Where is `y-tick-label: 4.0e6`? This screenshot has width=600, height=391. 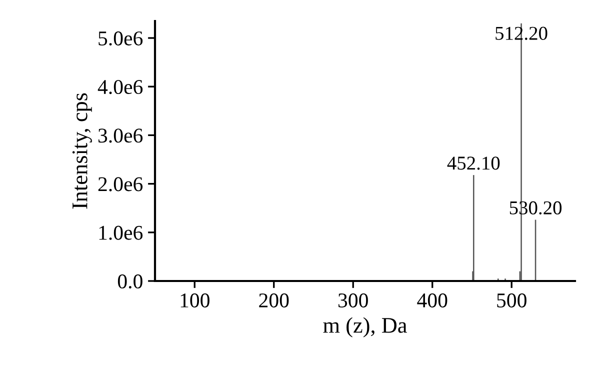
y-tick-label: 4.0e6 is located at coordinates (120, 87).